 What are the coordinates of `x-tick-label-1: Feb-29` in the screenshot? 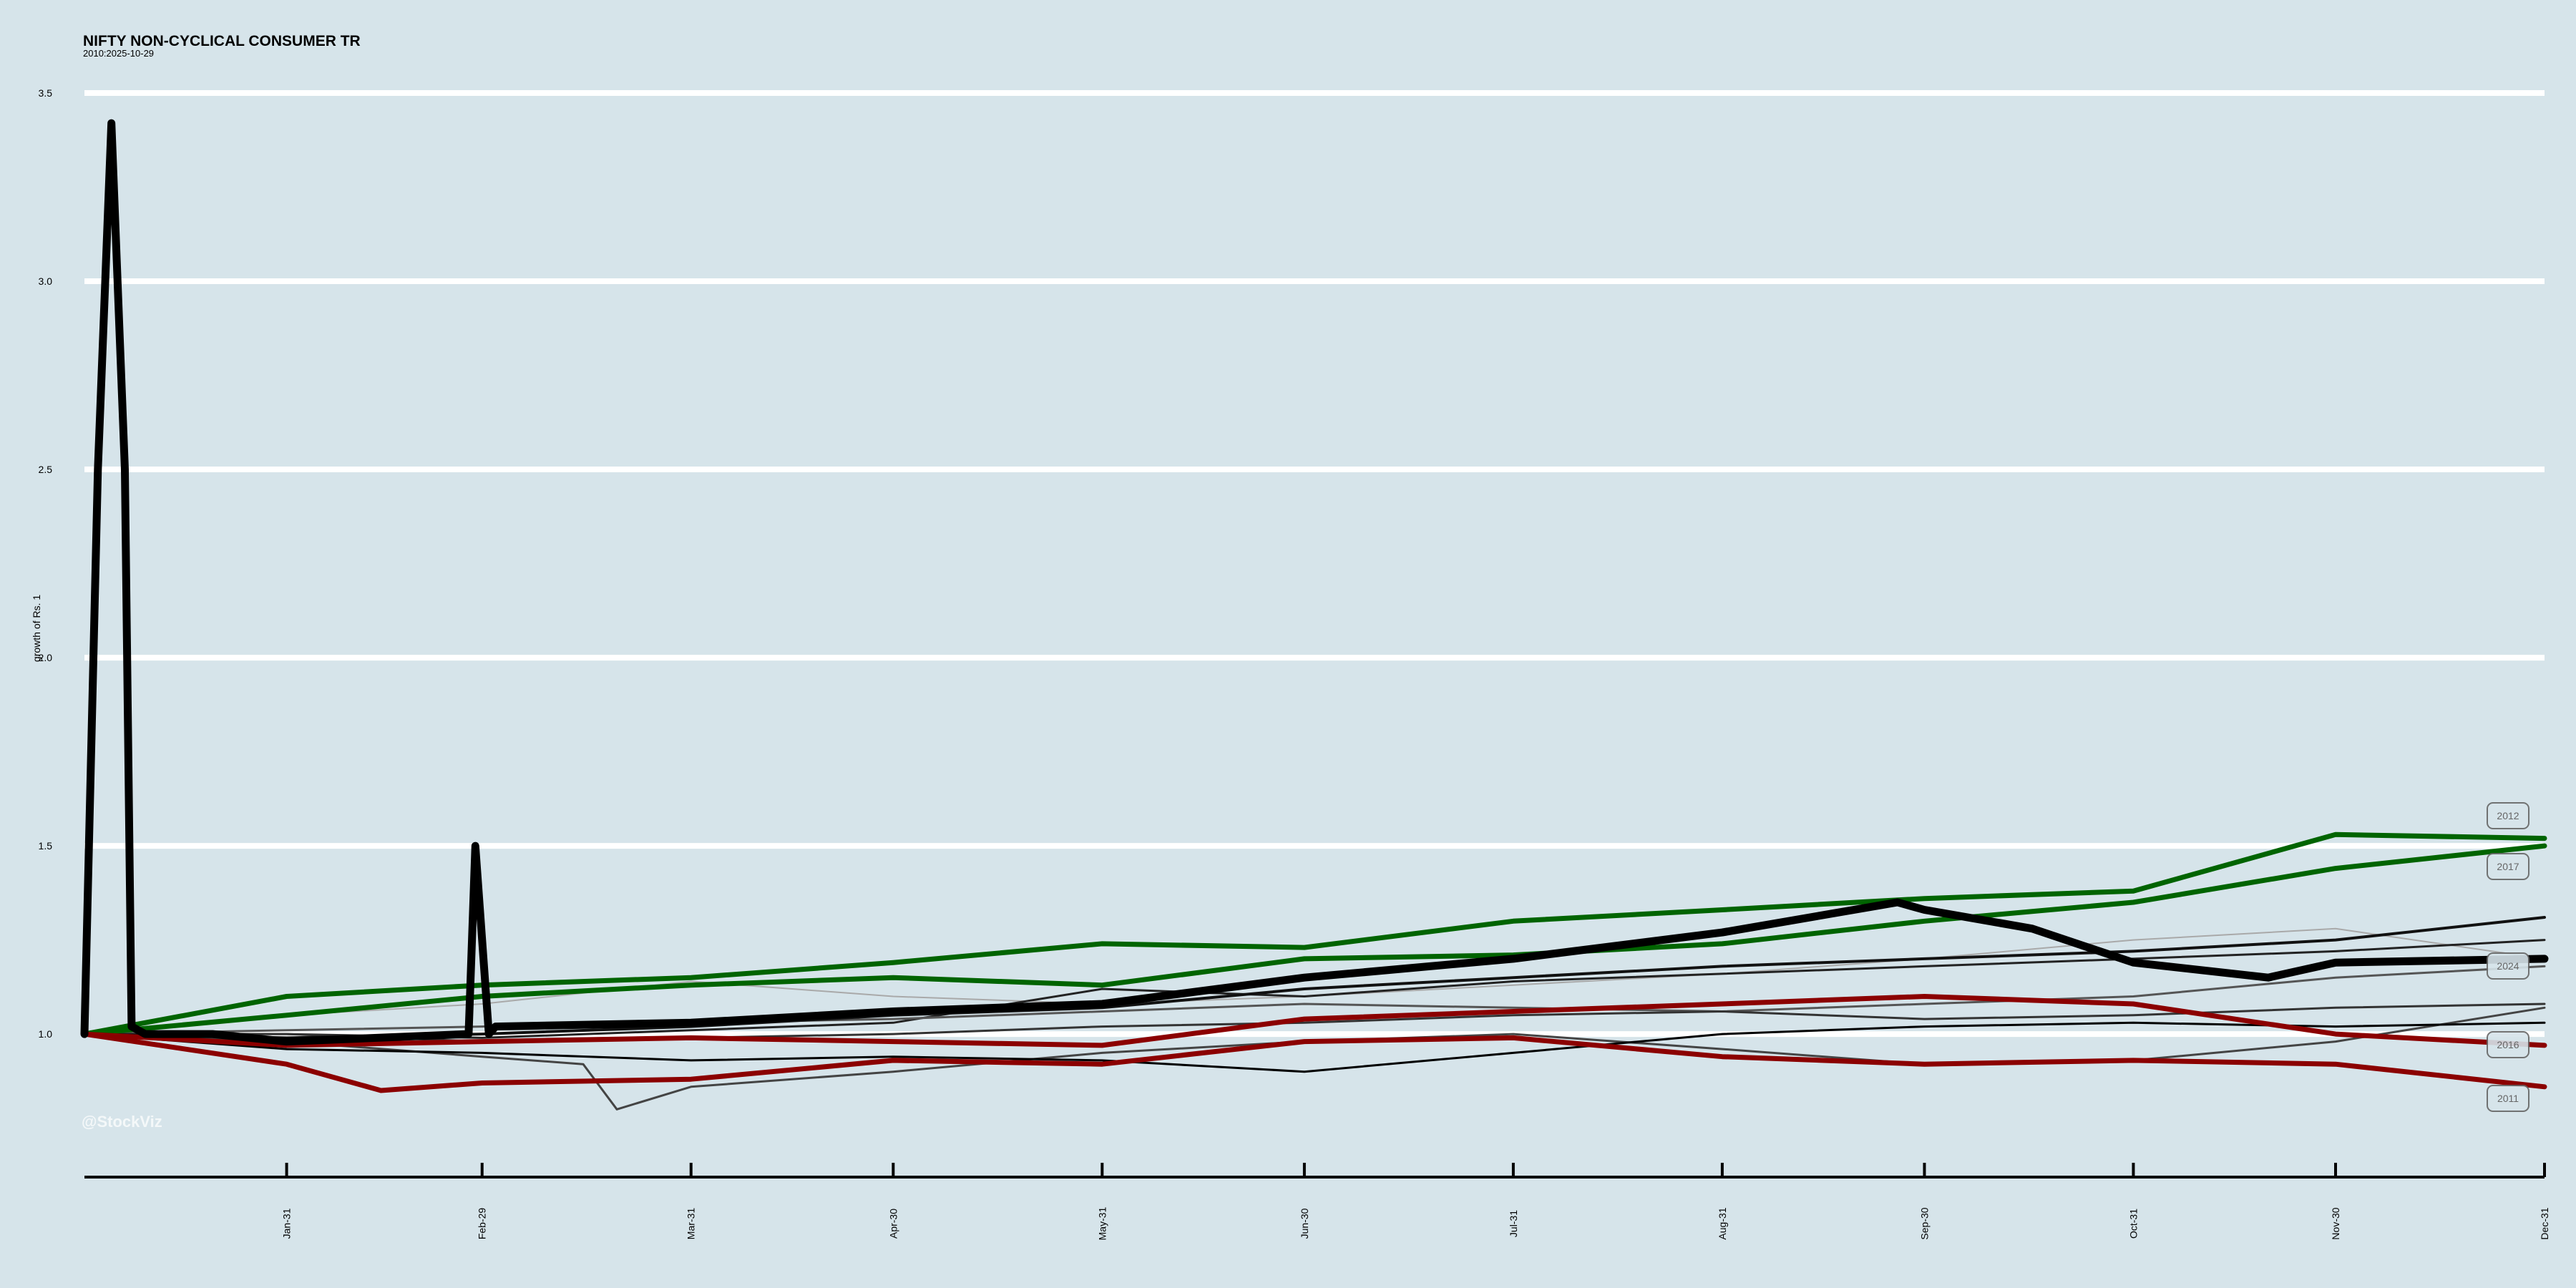 It's located at (482, 1224).